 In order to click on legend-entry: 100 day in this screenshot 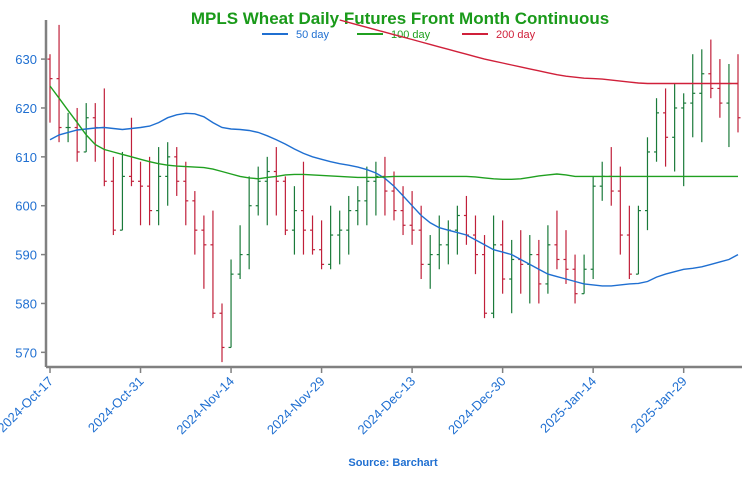, I will do `click(411, 35)`.